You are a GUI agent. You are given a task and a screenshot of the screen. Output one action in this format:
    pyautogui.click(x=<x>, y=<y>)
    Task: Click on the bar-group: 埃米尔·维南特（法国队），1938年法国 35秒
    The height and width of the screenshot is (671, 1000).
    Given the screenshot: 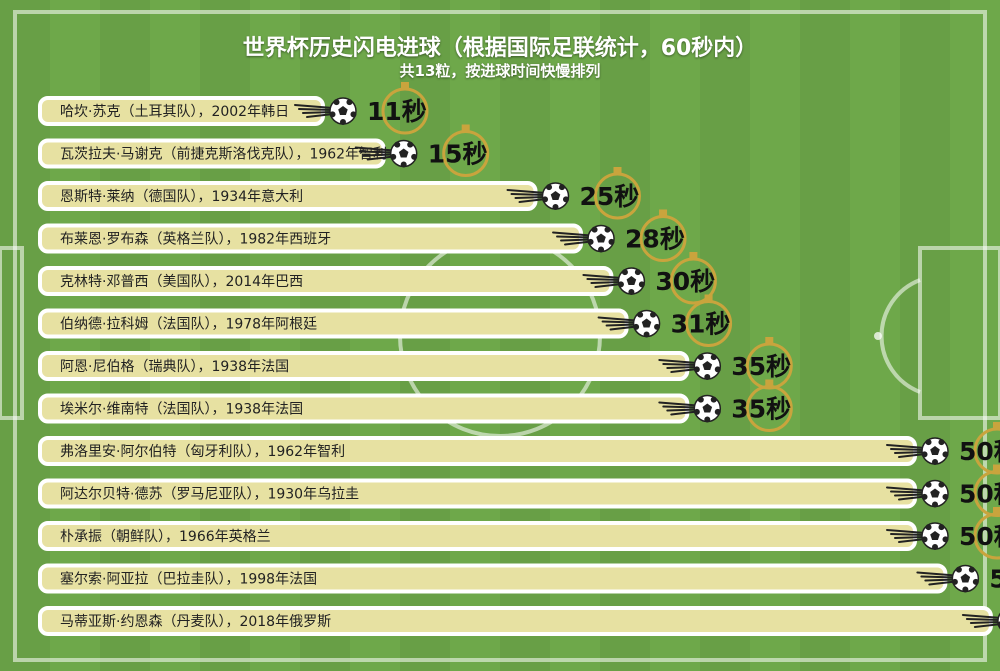 What is the action you would take?
    pyautogui.click(x=415, y=405)
    